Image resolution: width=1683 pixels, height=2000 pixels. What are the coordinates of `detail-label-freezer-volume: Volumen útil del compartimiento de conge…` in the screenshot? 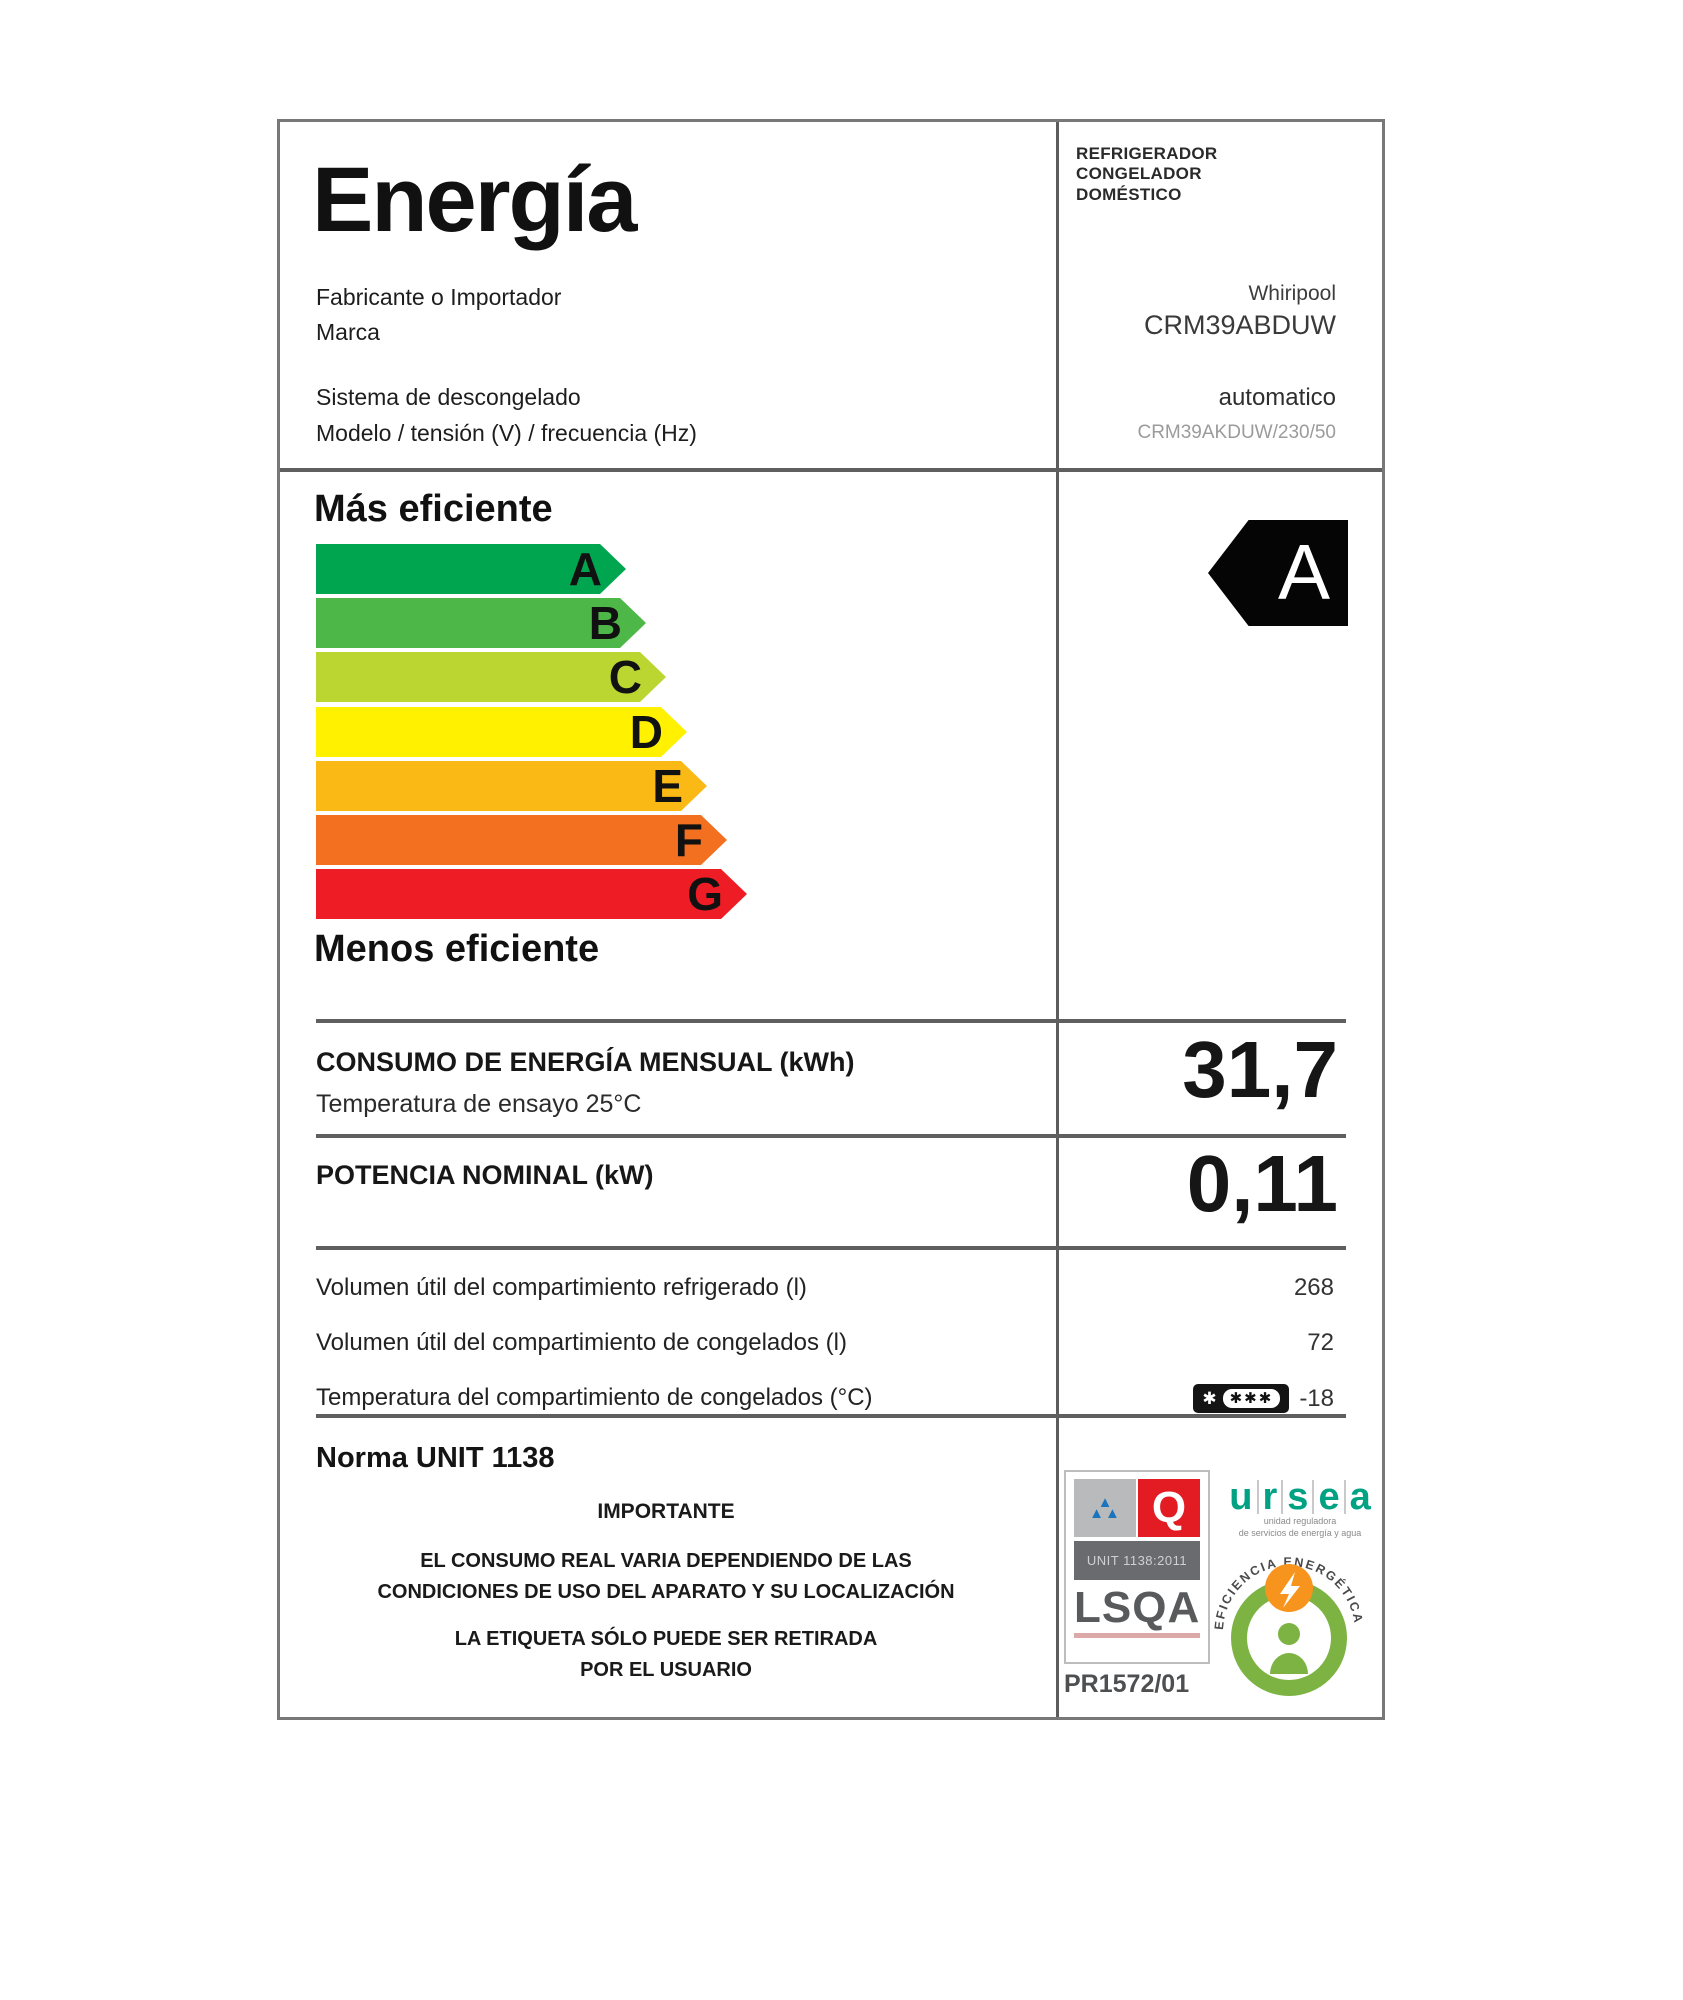 It's located at (581, 1342).